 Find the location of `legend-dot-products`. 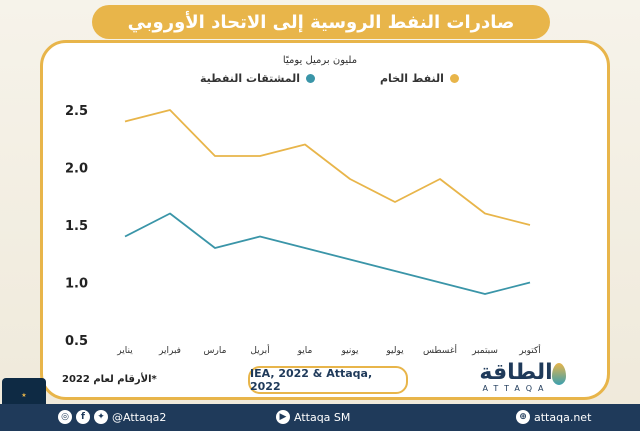

legend-dot-products is located at coordinates (311, 78).